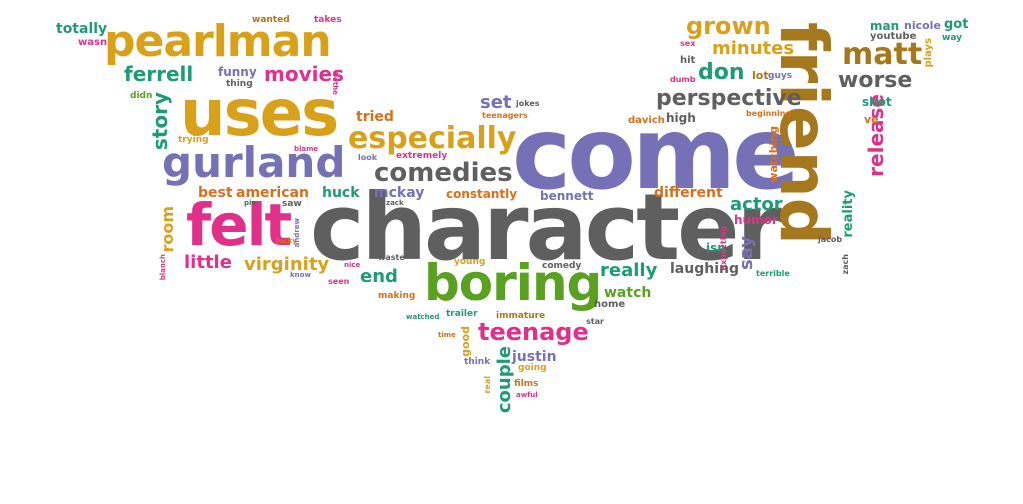 This screenshot has width=1023, height=504. What do you see at coordinates (93, 42) in the screenshot?
I see `word-wasn: wasn` at bounding box center [93, 42].